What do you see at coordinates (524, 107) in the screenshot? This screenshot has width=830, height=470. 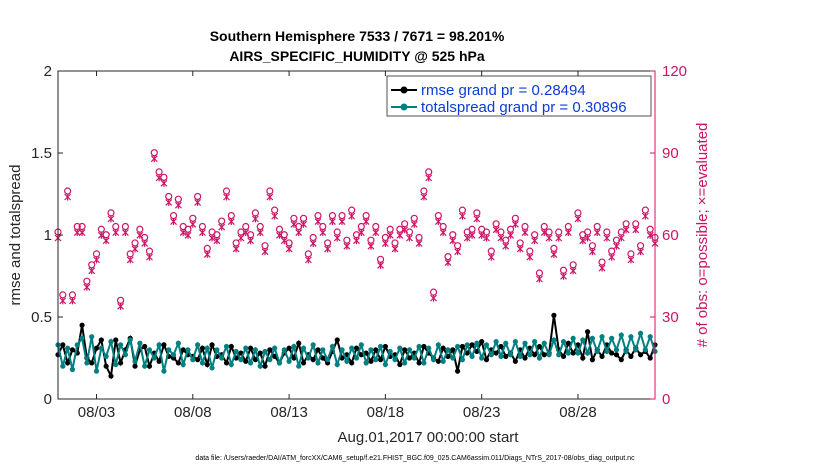 I see `legend-spread-label: totalspread grand pr = 0.30896` at bounding box center [524, 107].